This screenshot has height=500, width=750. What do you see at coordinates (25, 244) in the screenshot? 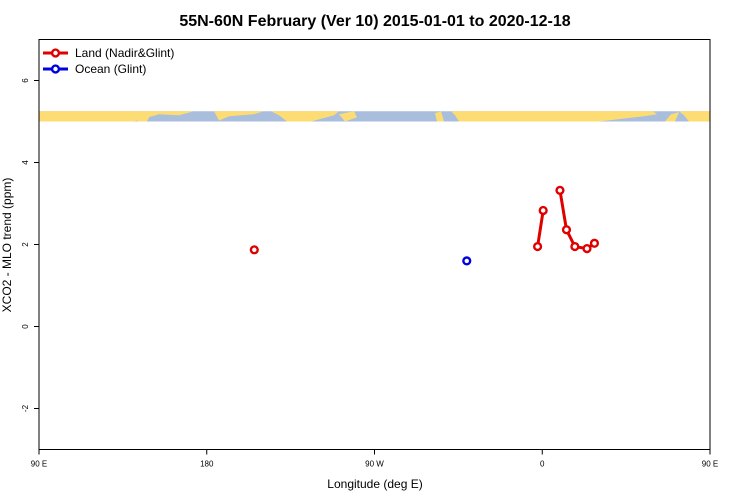
I see `y-tick-label: 2` at bounding box center [25, 244].